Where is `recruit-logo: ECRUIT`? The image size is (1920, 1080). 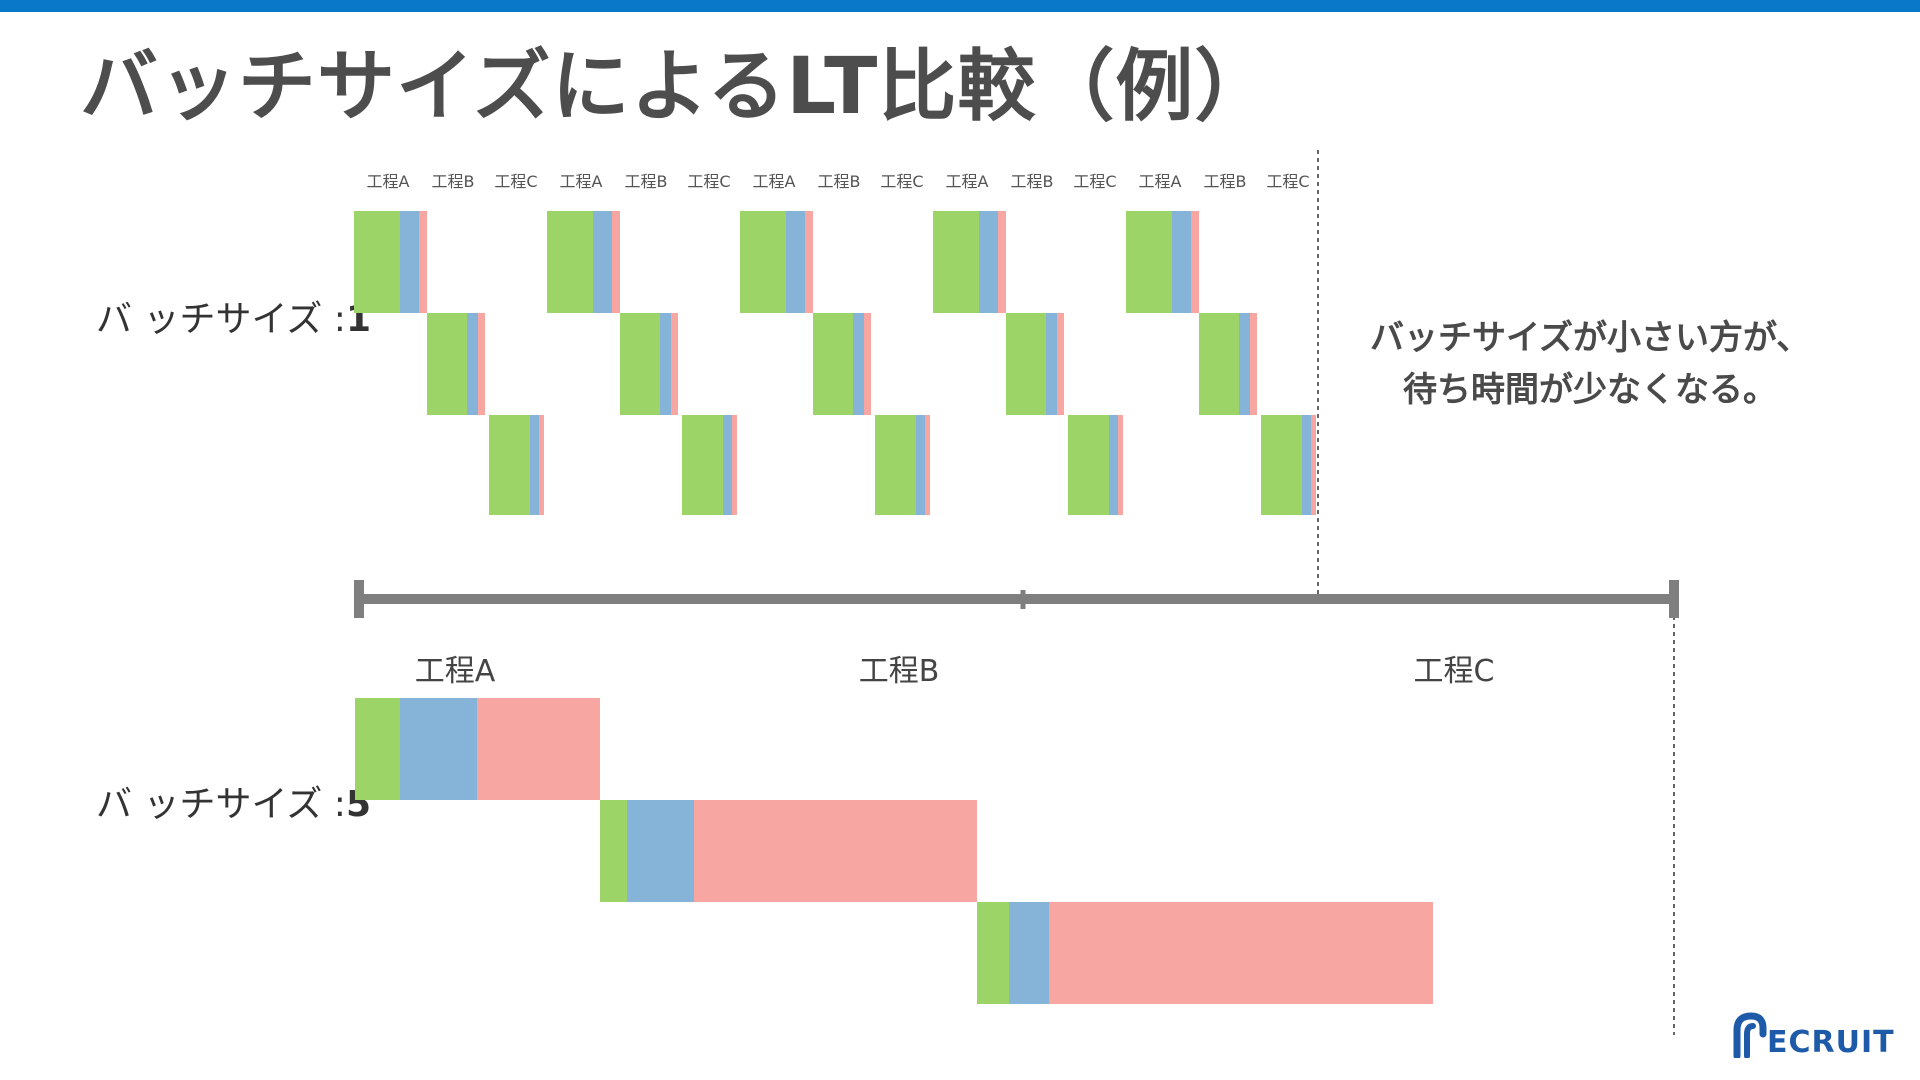
recruit-logo: ECRUIT is located at coordinates (1814, 1035).